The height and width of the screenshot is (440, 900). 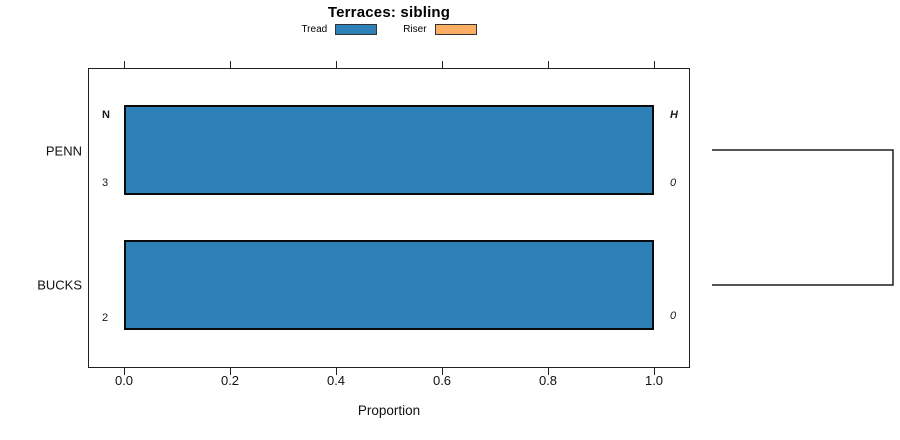 I want to click on legend-label-riser: Riser, so click(x=415, y=29).